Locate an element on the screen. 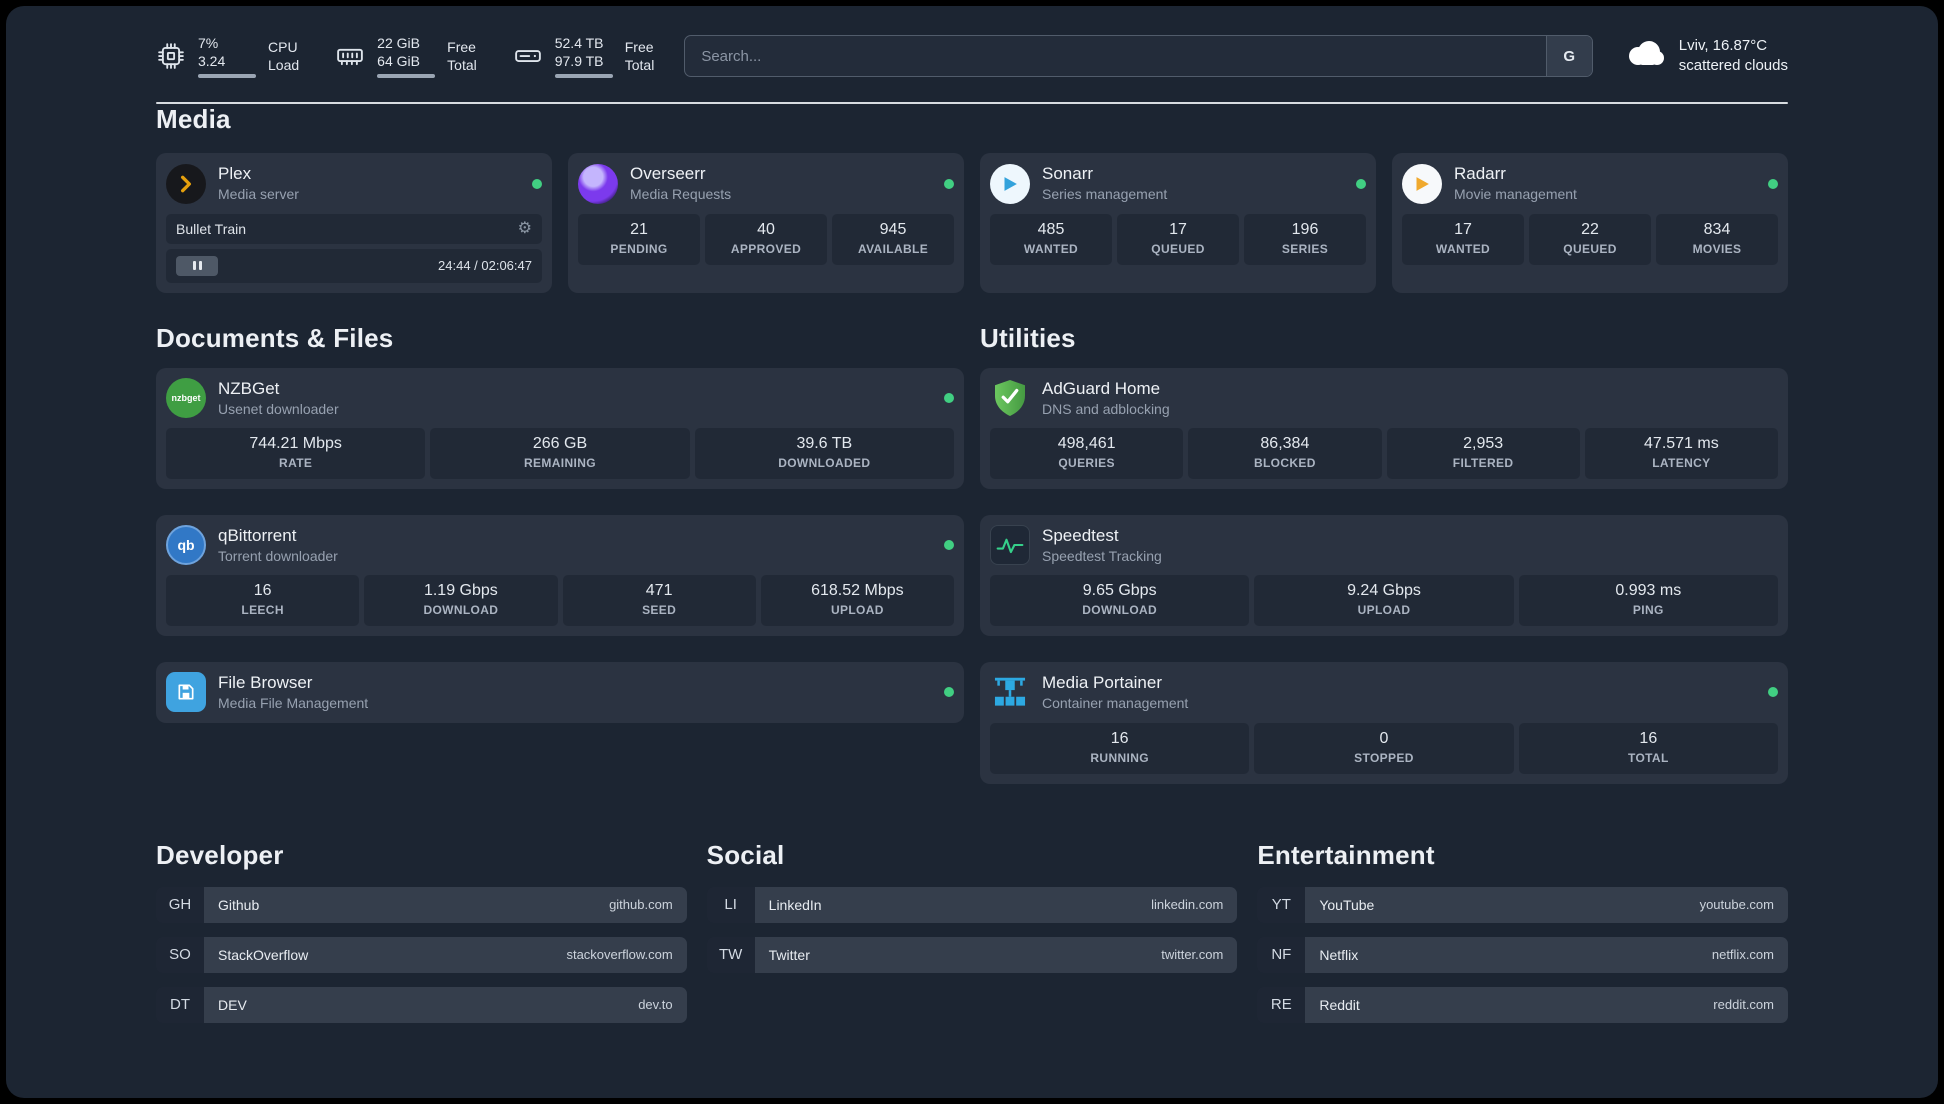 This screenshot has width=1944, height=1104. bookmark-url: reddit.com is located at coordinates (1743, 1004).